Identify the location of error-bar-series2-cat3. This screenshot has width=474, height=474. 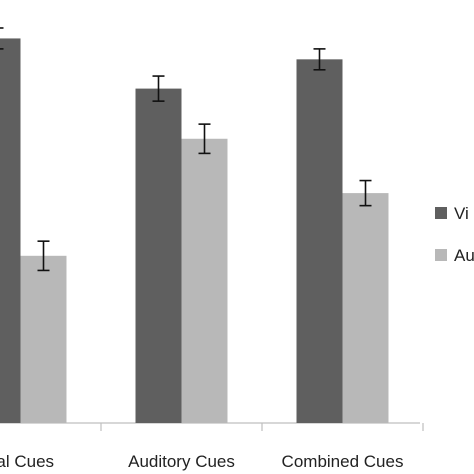
(365, 193).